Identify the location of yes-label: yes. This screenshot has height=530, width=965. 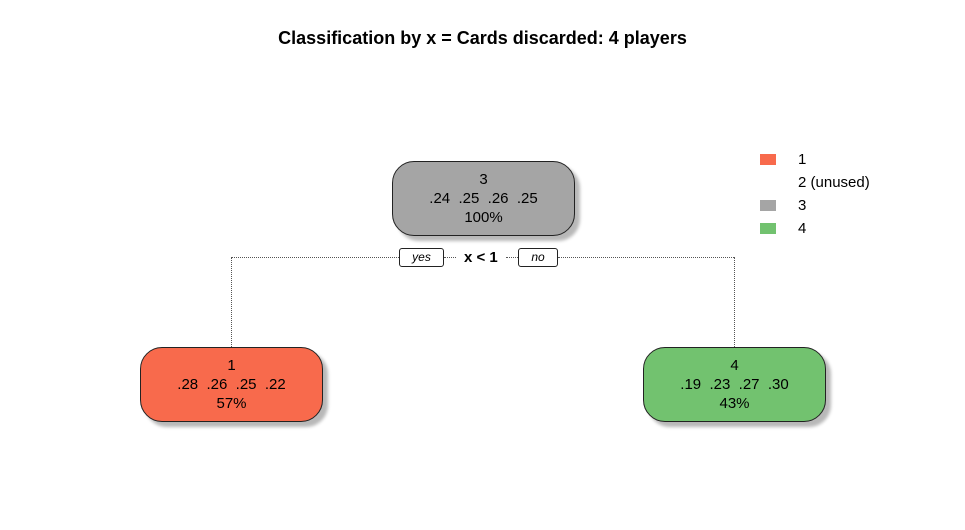
(421, 257).